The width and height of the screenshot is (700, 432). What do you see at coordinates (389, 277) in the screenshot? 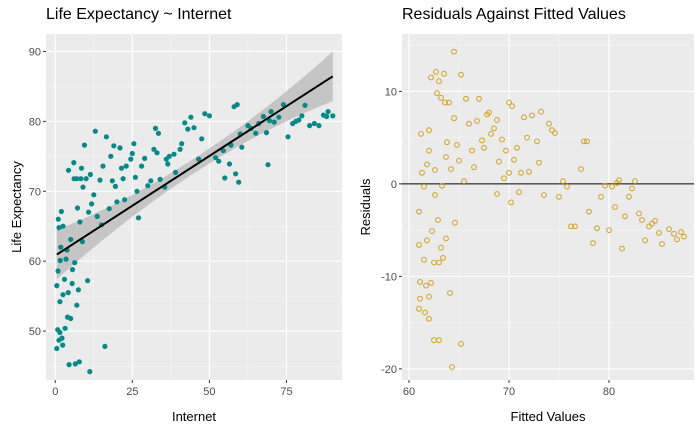
I see `y-tick-label: -10` at bounding box center [389, 277].